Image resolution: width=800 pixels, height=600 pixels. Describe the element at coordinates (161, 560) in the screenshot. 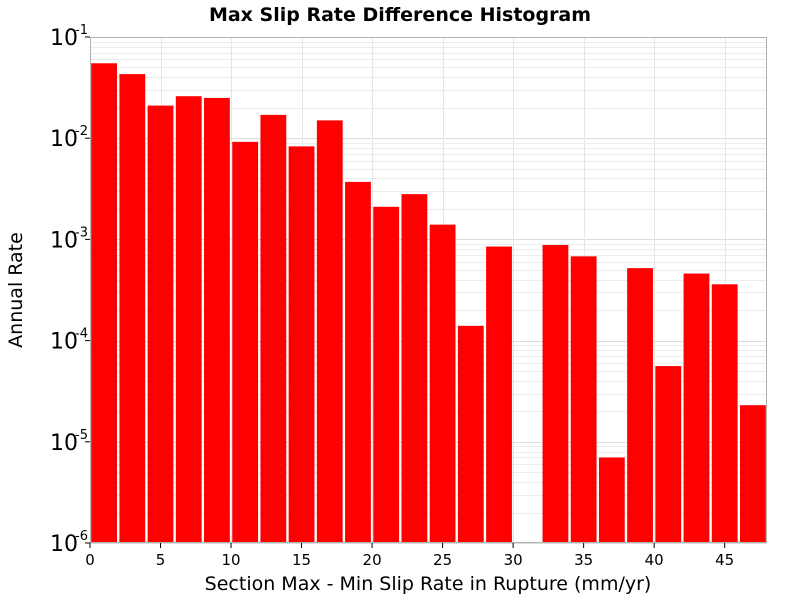

I see `x-tick-label: 5` at that location.